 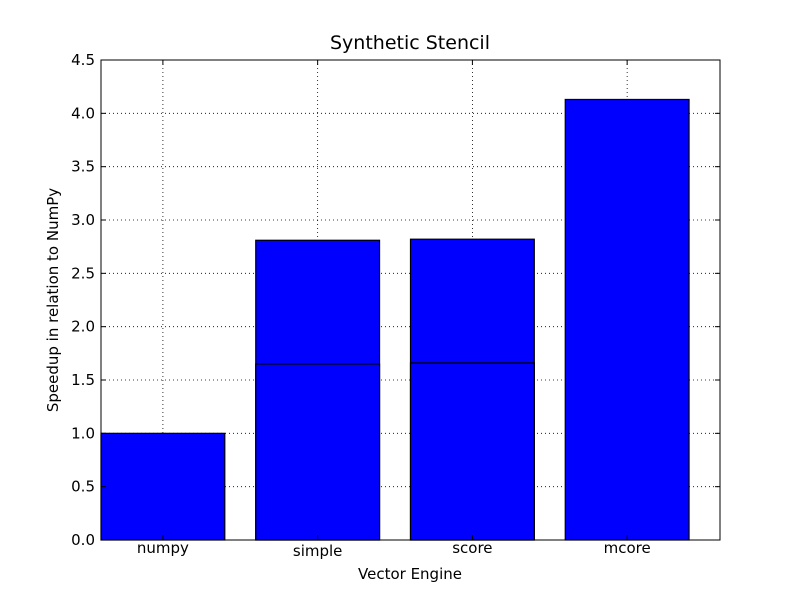 What do you see at coordinates (627, 548) in the screenshot?
I see `x-tick-label: mcore` at bounding box center [627, 548].